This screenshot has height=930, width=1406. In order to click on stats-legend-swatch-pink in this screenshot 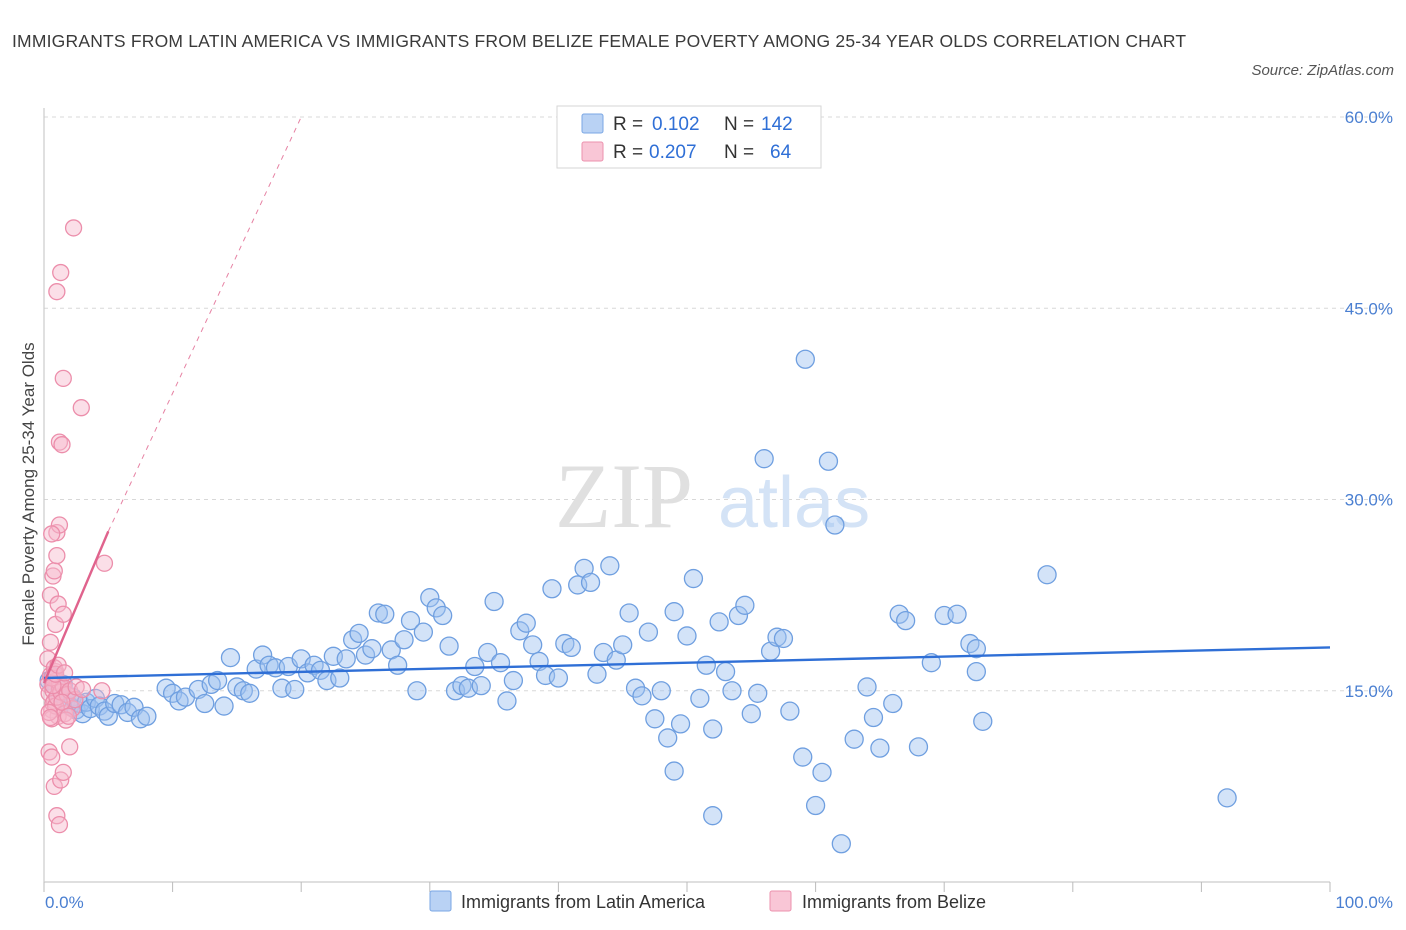, I will do `click(592, 151)`.